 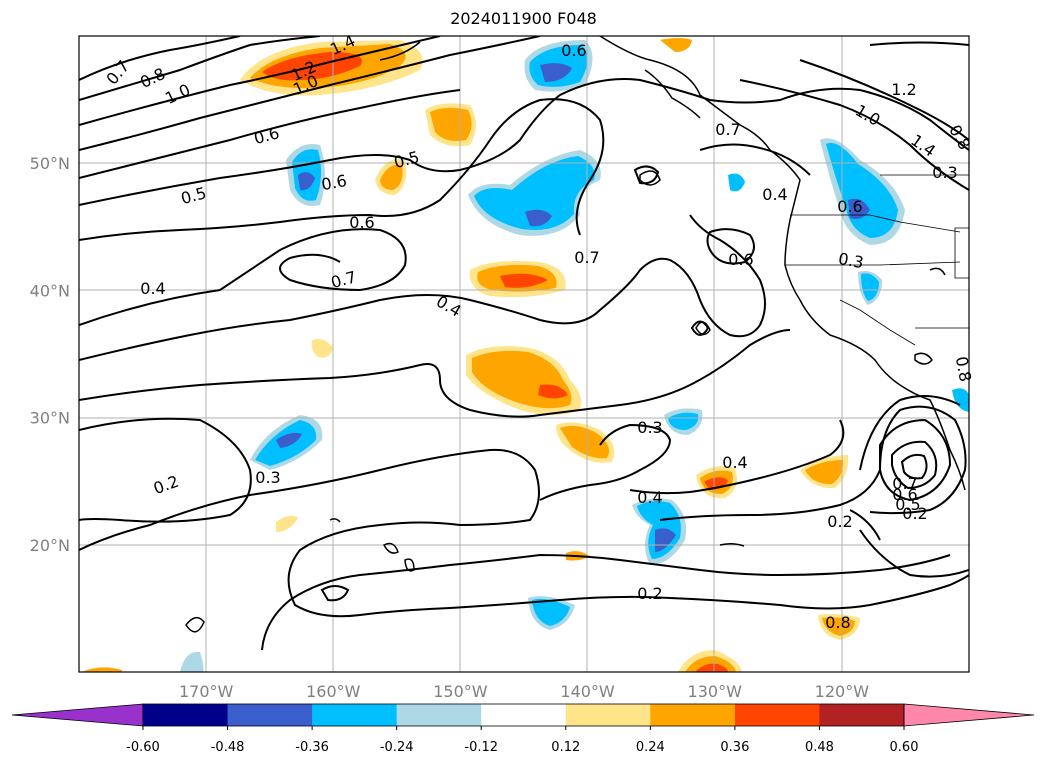 I want to click on colorbar-tick-label: -0.24, so click(x=397, y=747).